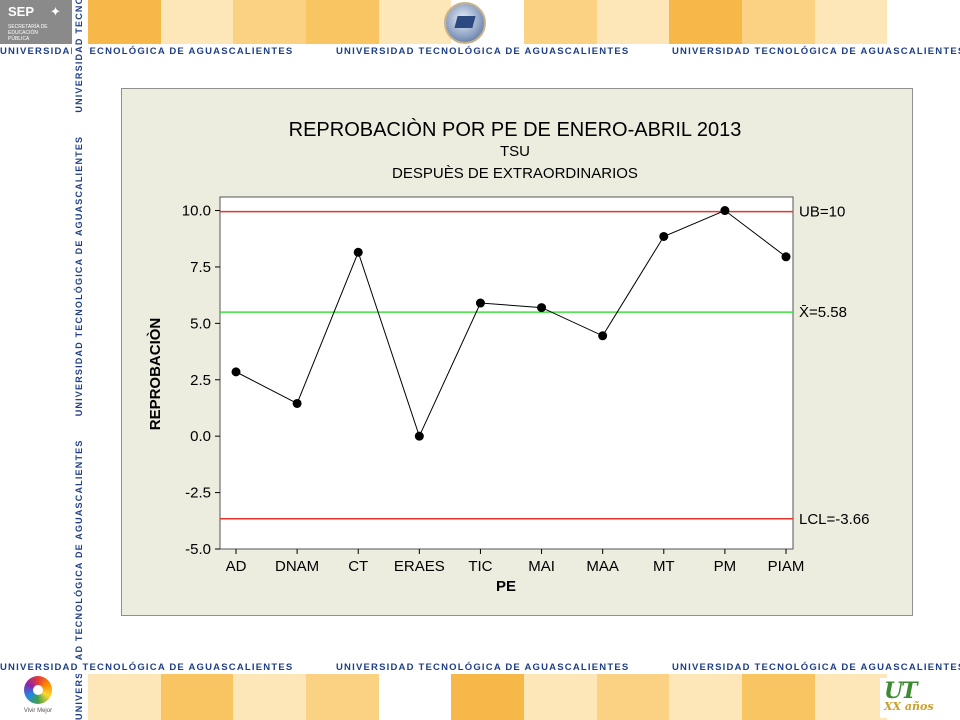 Image resolution: width=960 pixels, height=720 pixels. Describe the element at coordinates (55, 11) in the screenshot. I see `mexican-eagle-icon: ✦` at that location.